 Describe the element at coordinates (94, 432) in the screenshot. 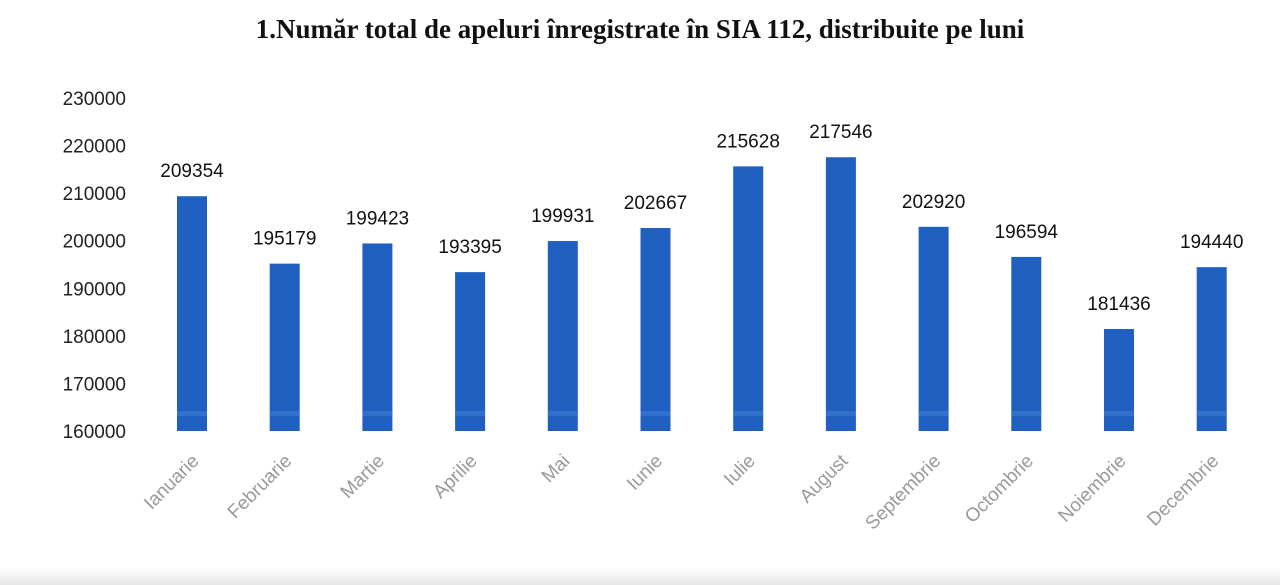

I see `y-tick-label: 160000` at that location.